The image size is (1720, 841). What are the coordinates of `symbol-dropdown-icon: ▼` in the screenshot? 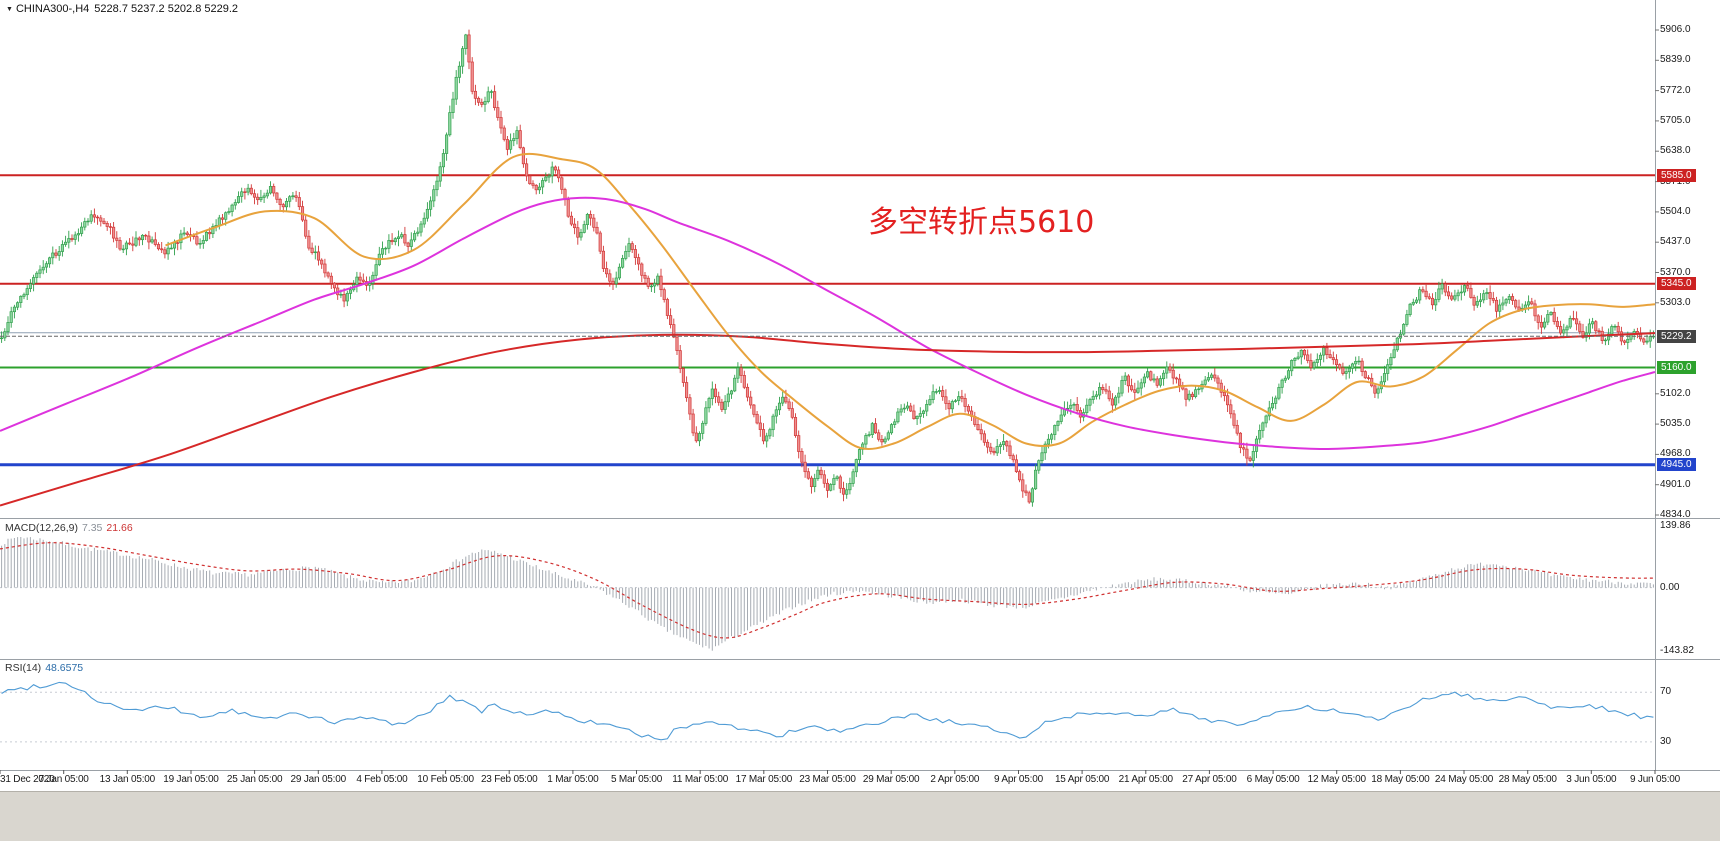 It's located at (9, 9).